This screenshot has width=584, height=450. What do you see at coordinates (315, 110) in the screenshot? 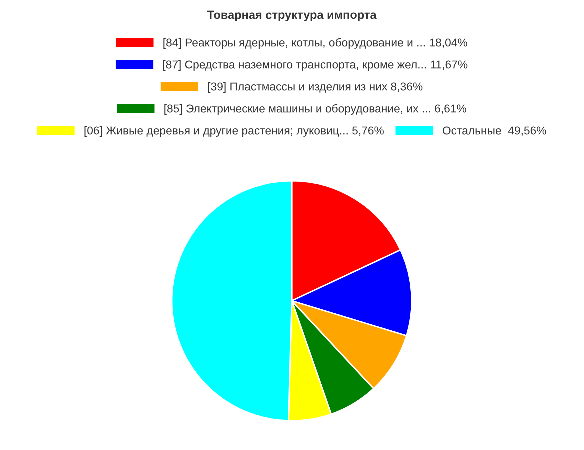
I see `legend-label: [85] Электрические машины и оборудование, их ... 6,61%` at bounding box center [315, 110].